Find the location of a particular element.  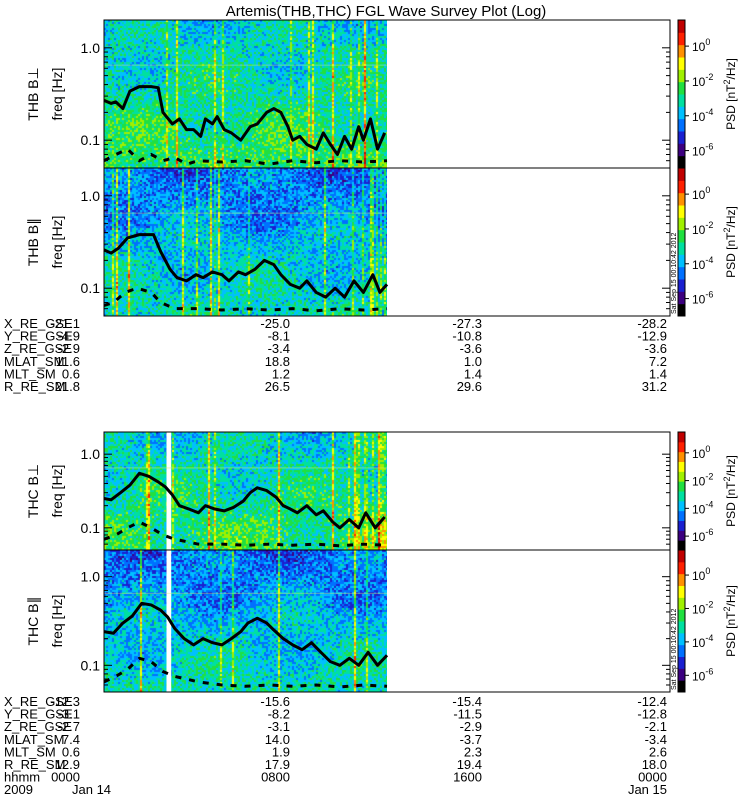

ephemeris-value: 26.5 is located at coordinates (277, 386).